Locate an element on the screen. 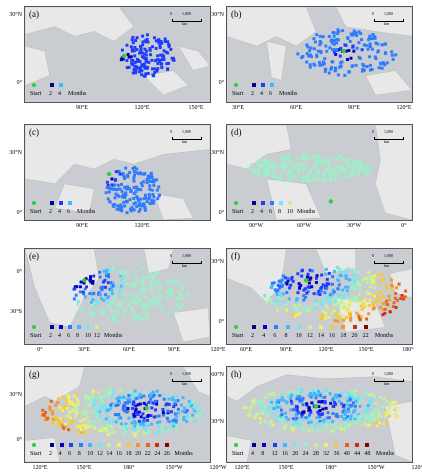 The width and height of the screenshot is (422, 473). longitude-label: 60°E is located at coordinates (296, 108).